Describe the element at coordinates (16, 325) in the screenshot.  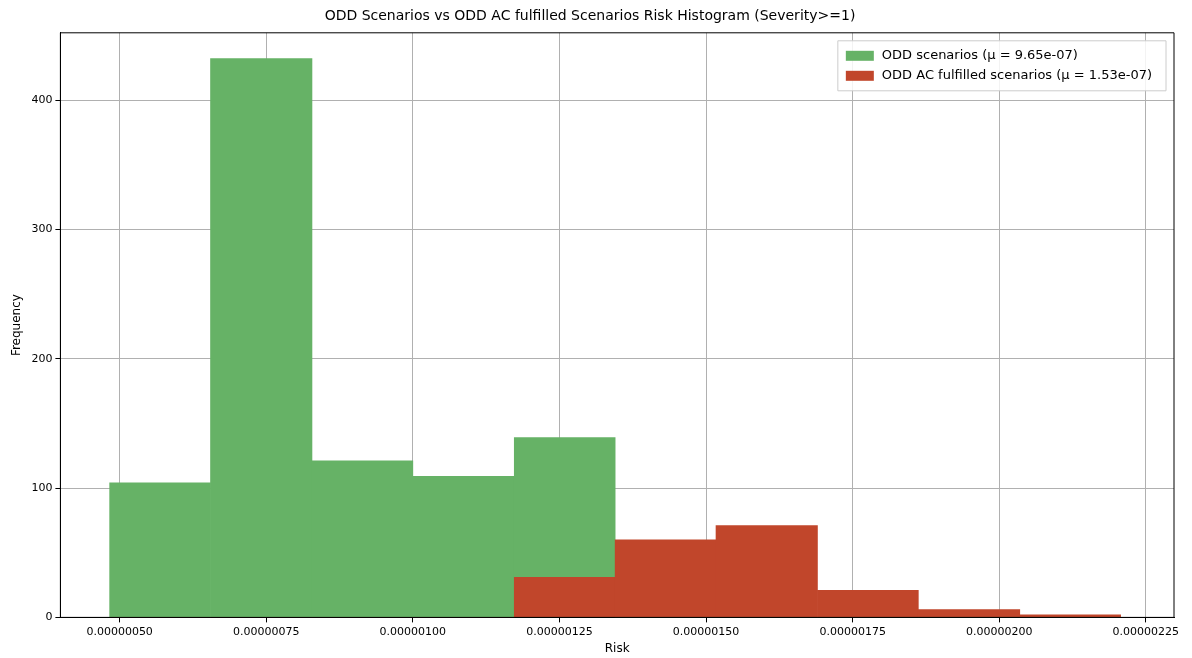
I see `y-axis-title: Frequency` at that location.